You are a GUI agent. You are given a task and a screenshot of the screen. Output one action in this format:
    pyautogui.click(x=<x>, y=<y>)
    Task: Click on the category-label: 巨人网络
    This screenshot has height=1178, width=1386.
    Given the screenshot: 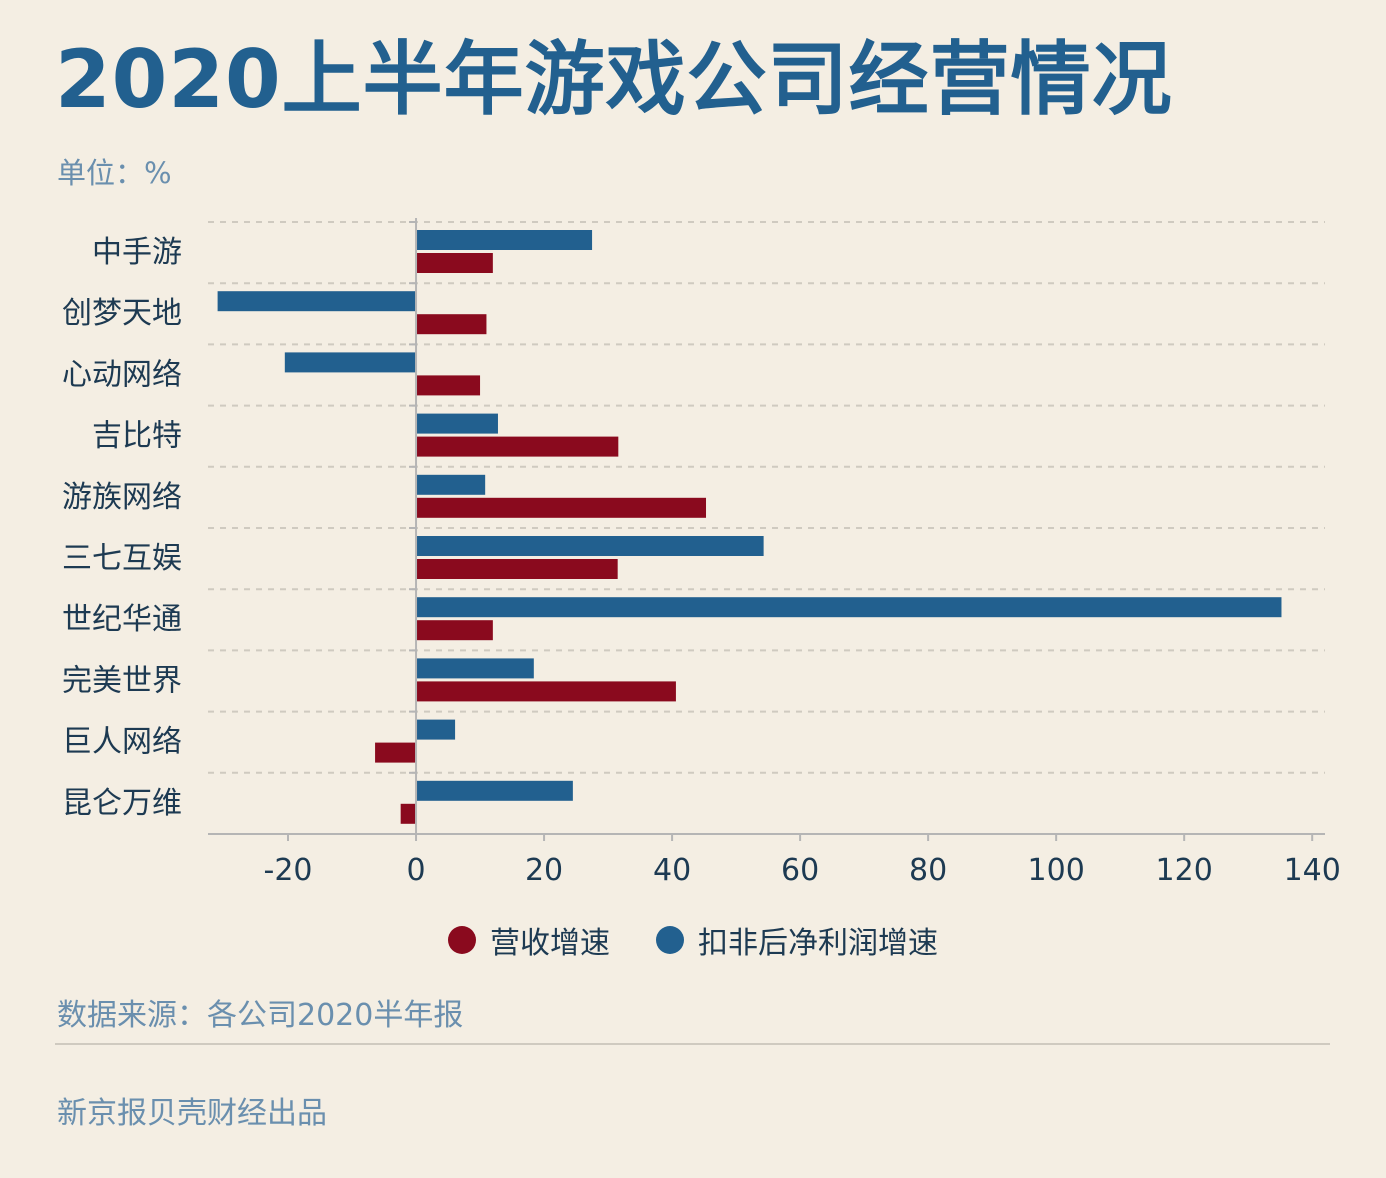 What is the action you would take?
    pyautogui.click(x=122, y=742)
    